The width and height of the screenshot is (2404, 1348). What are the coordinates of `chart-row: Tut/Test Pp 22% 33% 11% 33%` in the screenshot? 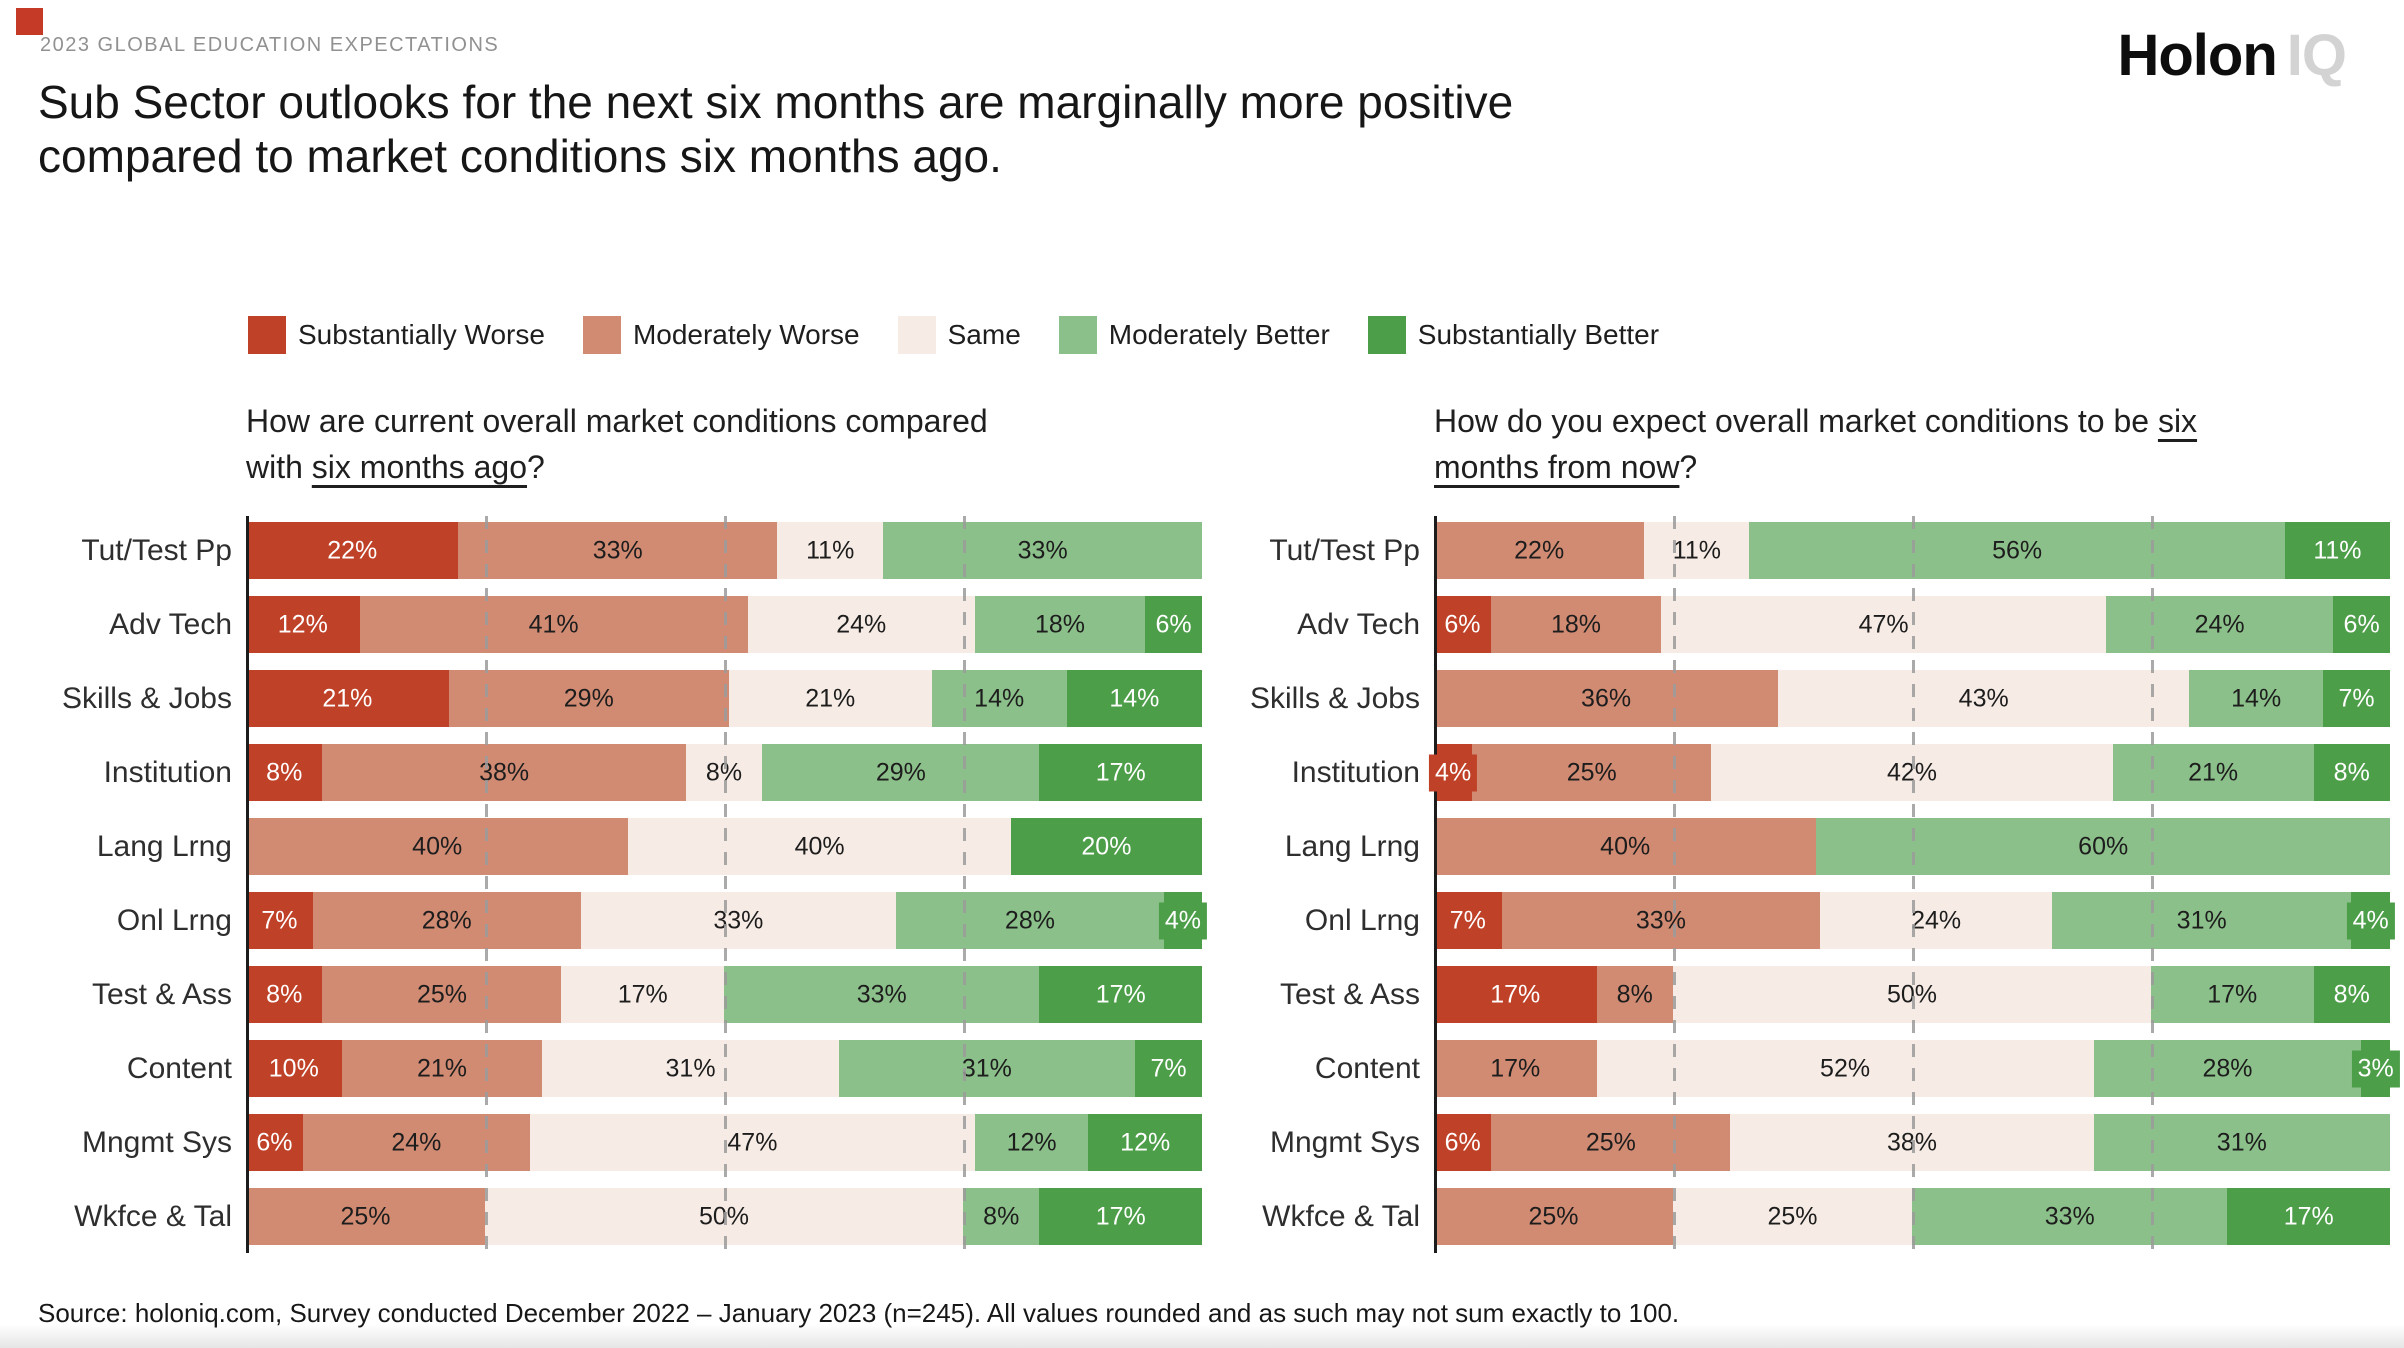 It's located at (608, 551).